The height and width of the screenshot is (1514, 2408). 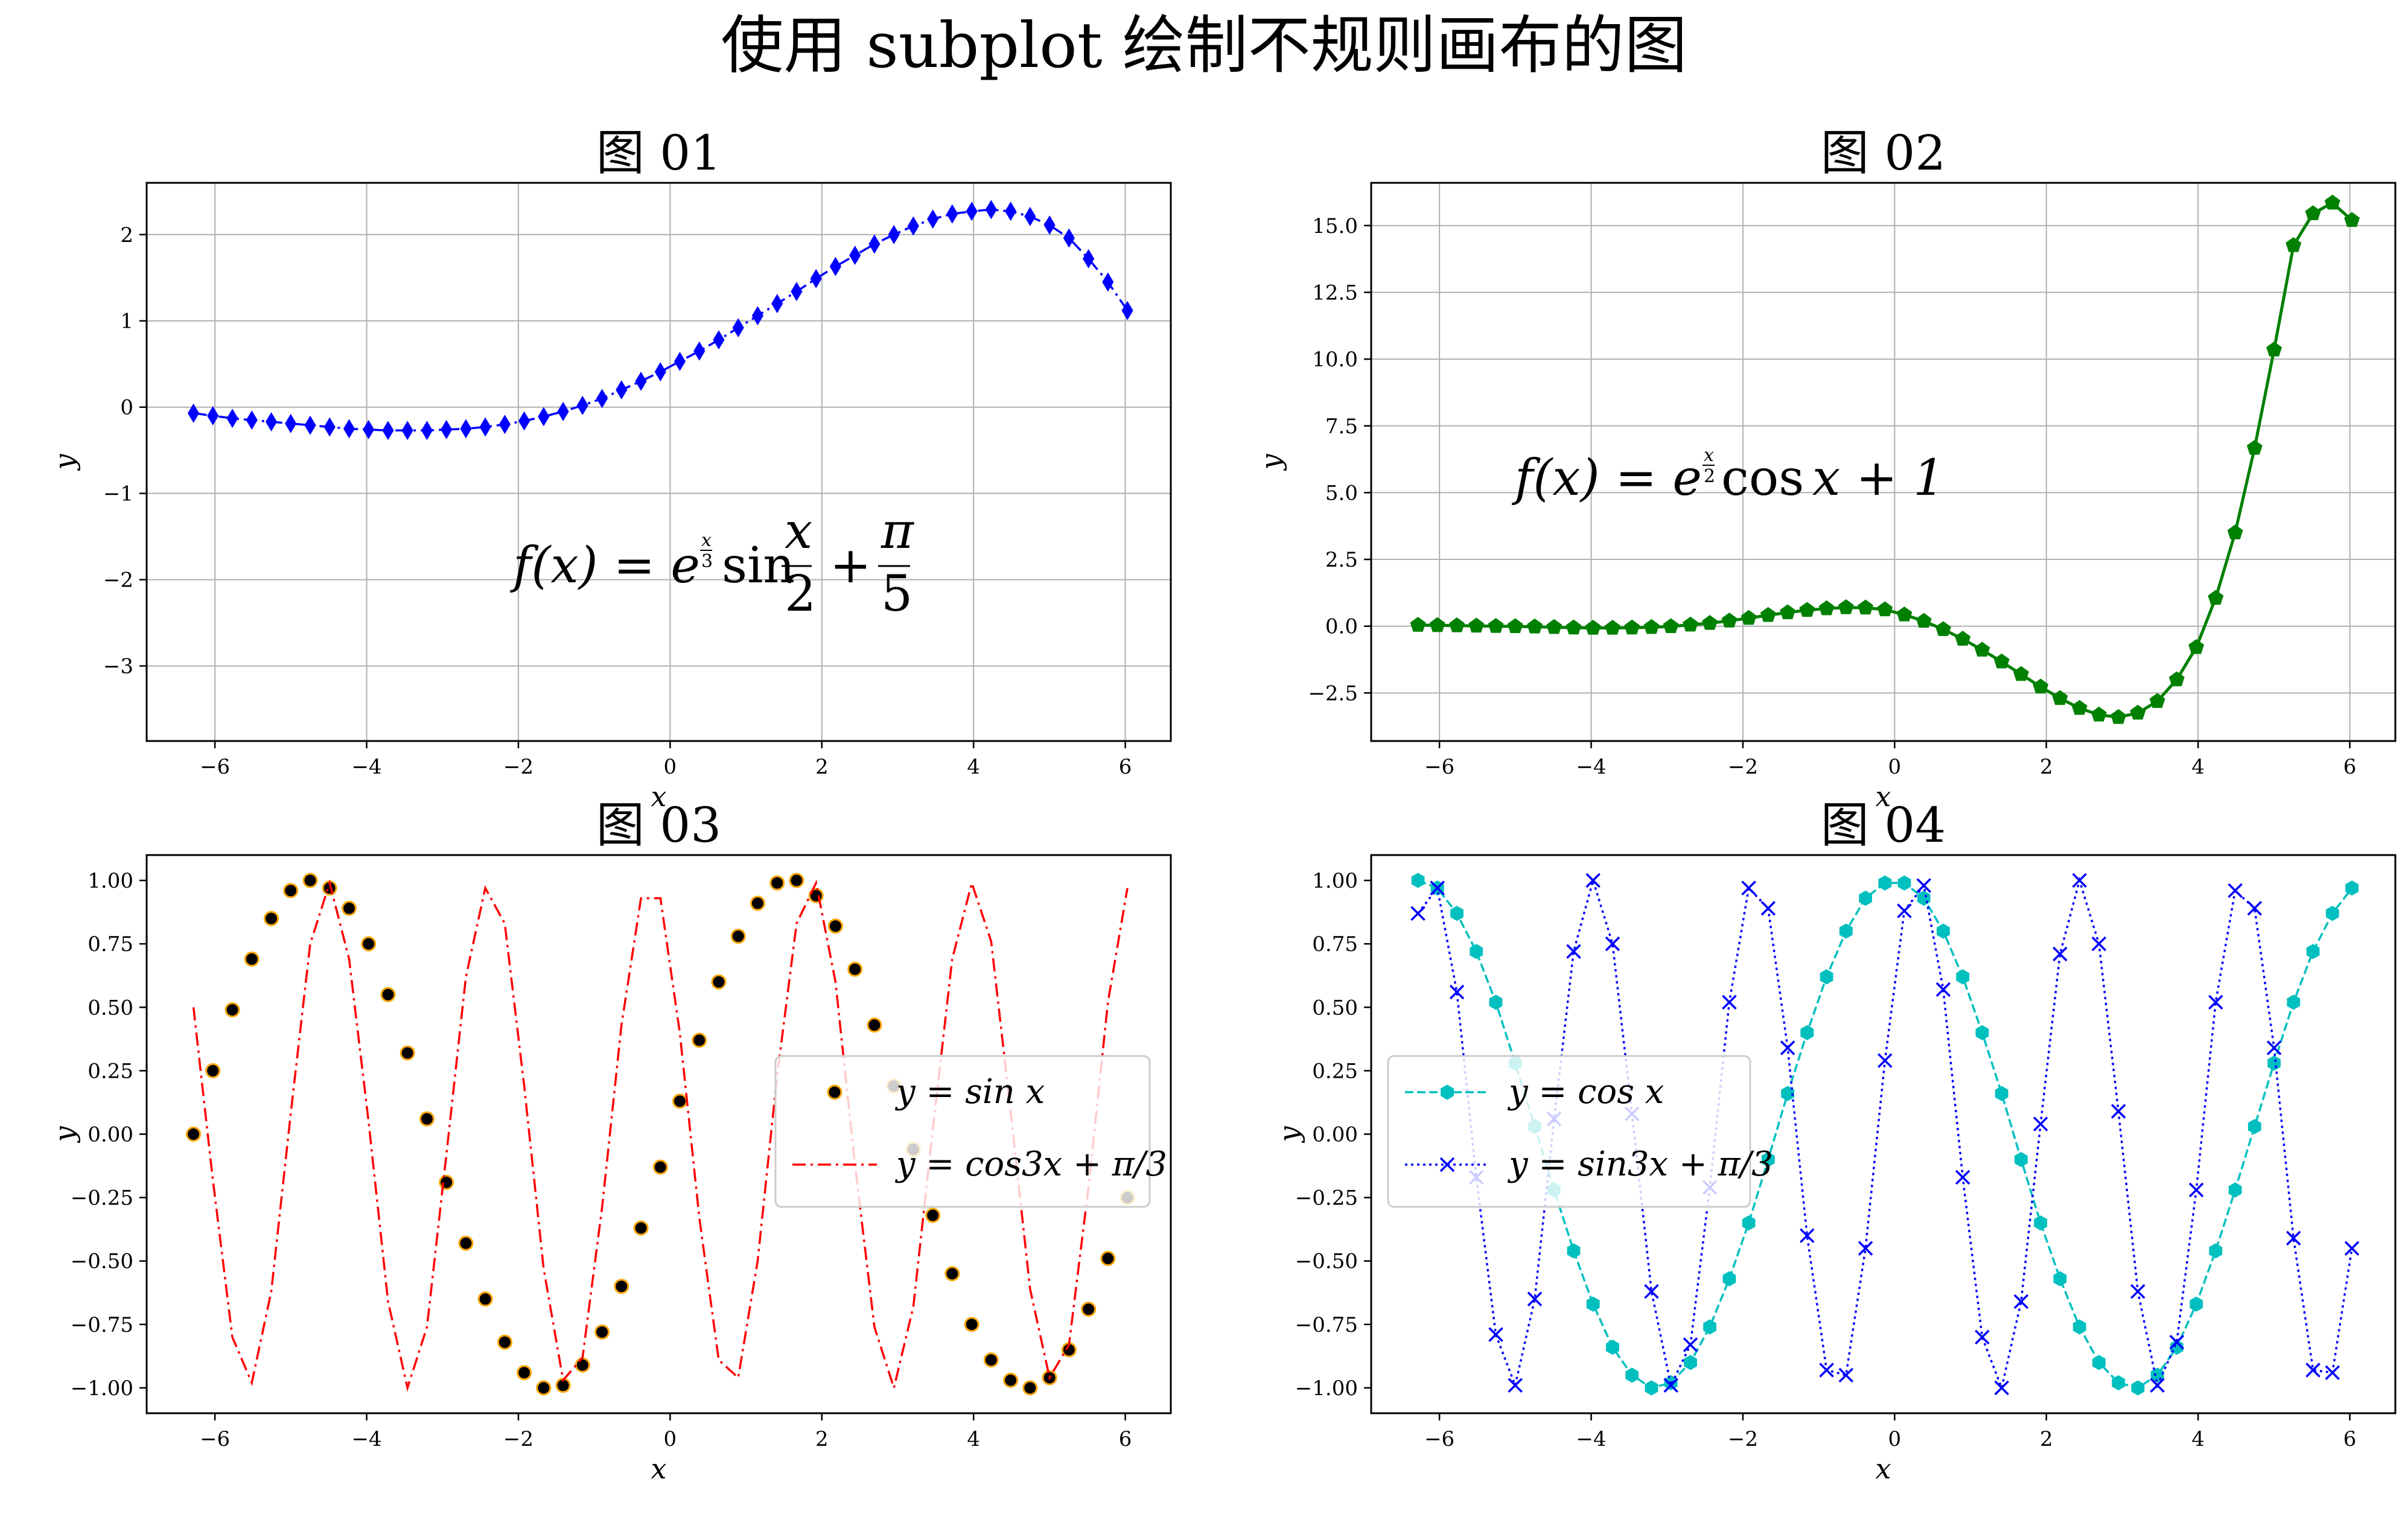 I want to click on x-tick-label: 6, so click(x=1125, y=767).